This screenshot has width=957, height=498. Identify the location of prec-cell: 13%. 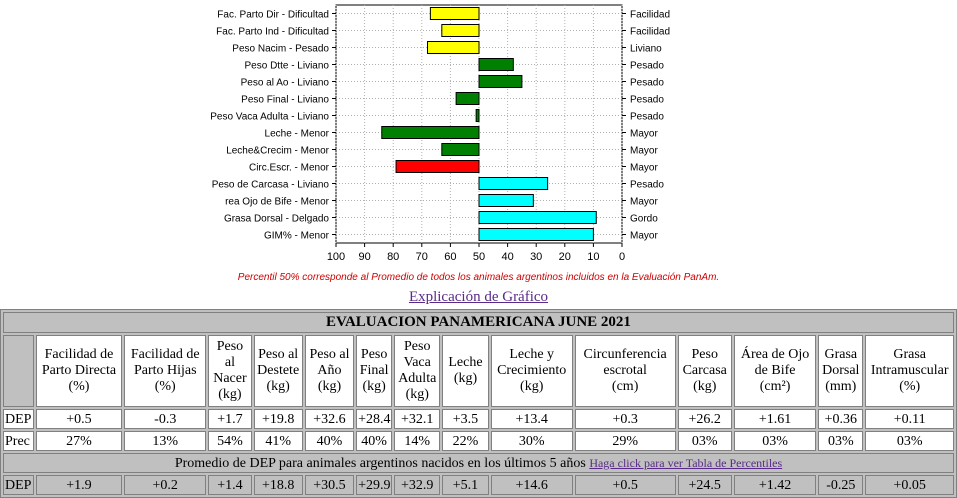
(165, 441).